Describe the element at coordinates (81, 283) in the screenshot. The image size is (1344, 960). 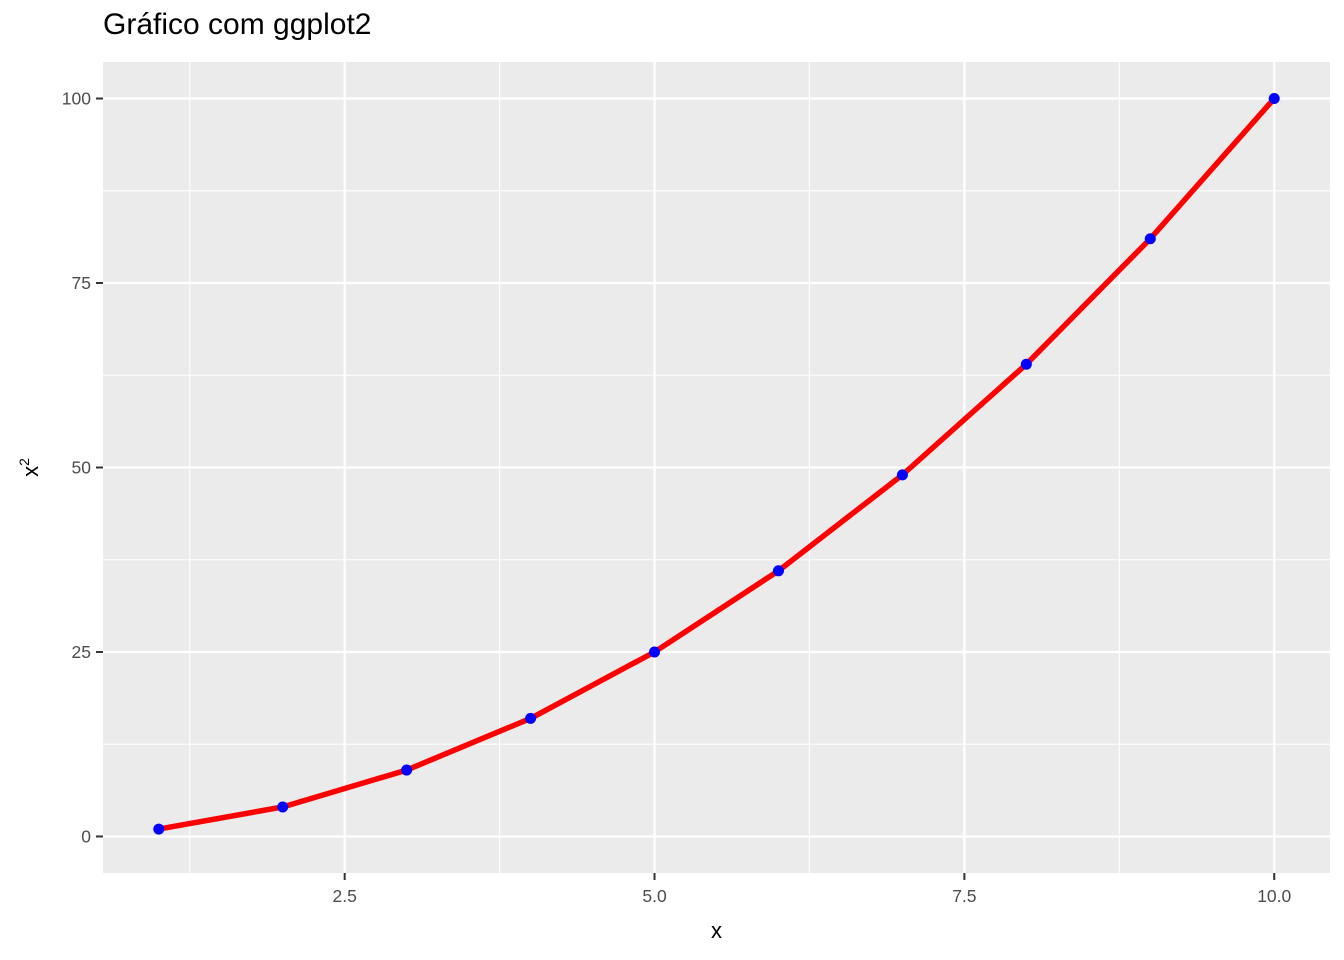
I see `y-tick-label: 75` at that location.